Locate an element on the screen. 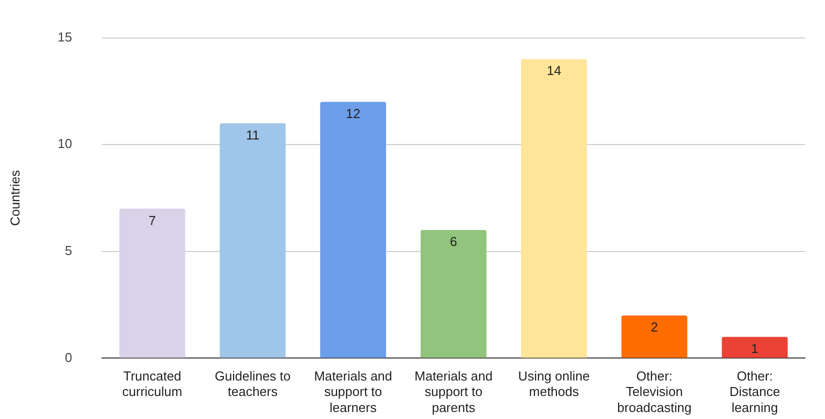 Image resolution: width=825 pixels, height=419 pixels. data-label: 2 is located at coordinates (654, 327).